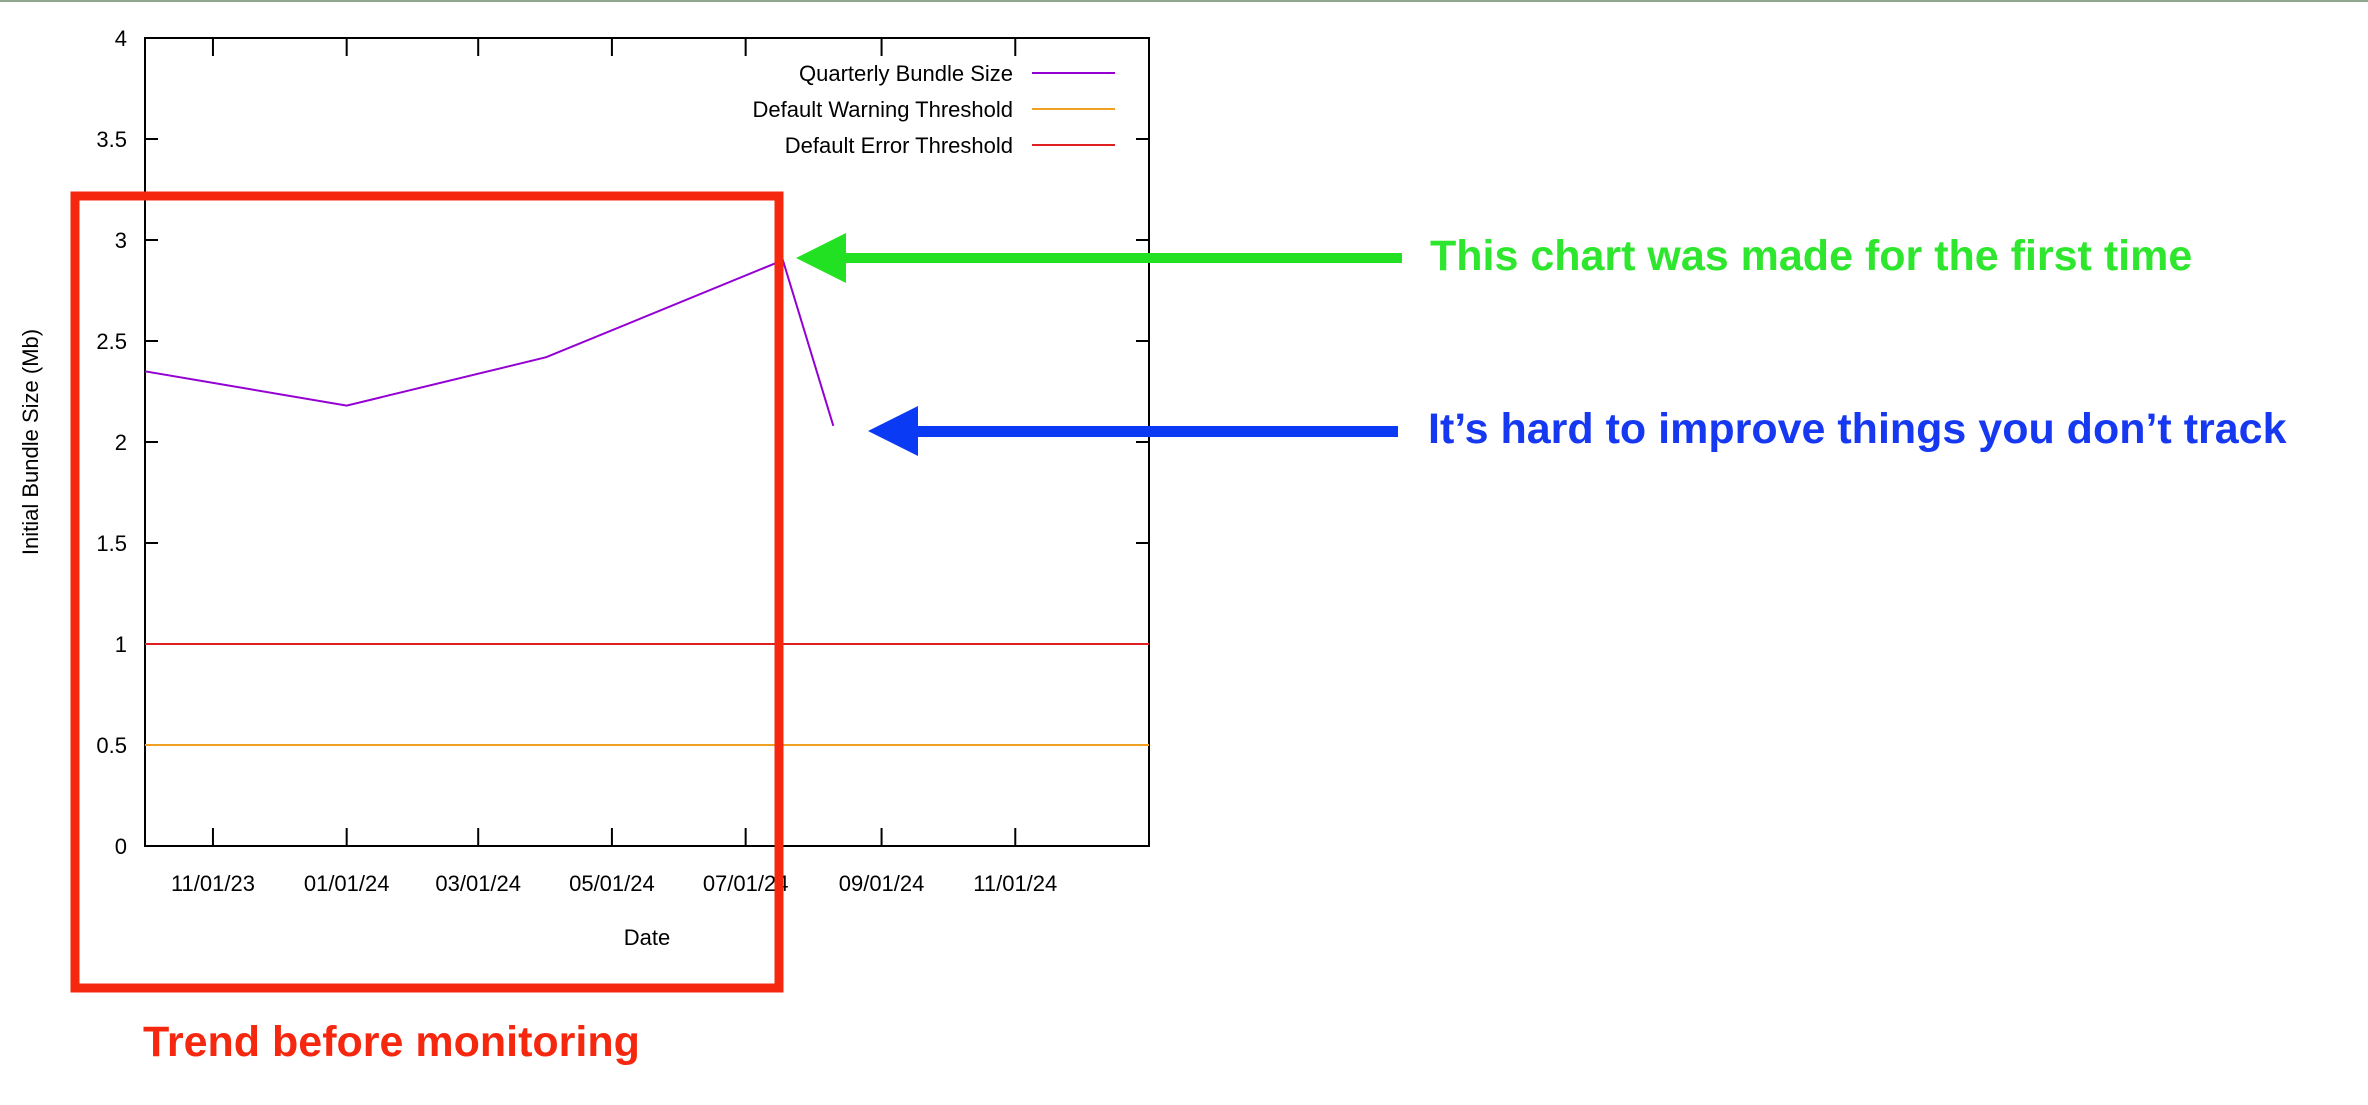  What do you see at coordinates (478, 883) in the screenshot?
I see `x-tick-label: 03/01/24` at bounding box center [478, 883].